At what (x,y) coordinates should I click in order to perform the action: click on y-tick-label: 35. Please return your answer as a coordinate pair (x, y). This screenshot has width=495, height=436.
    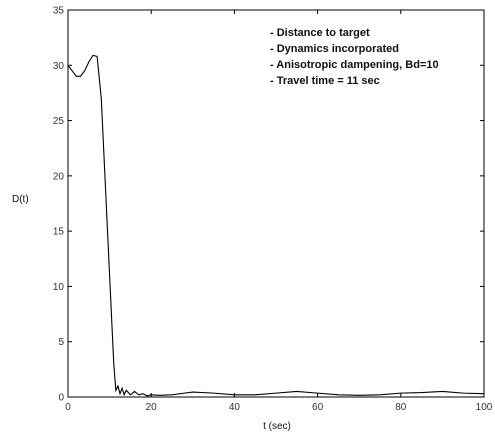
    Looking at the image, I should click on (59, 11).